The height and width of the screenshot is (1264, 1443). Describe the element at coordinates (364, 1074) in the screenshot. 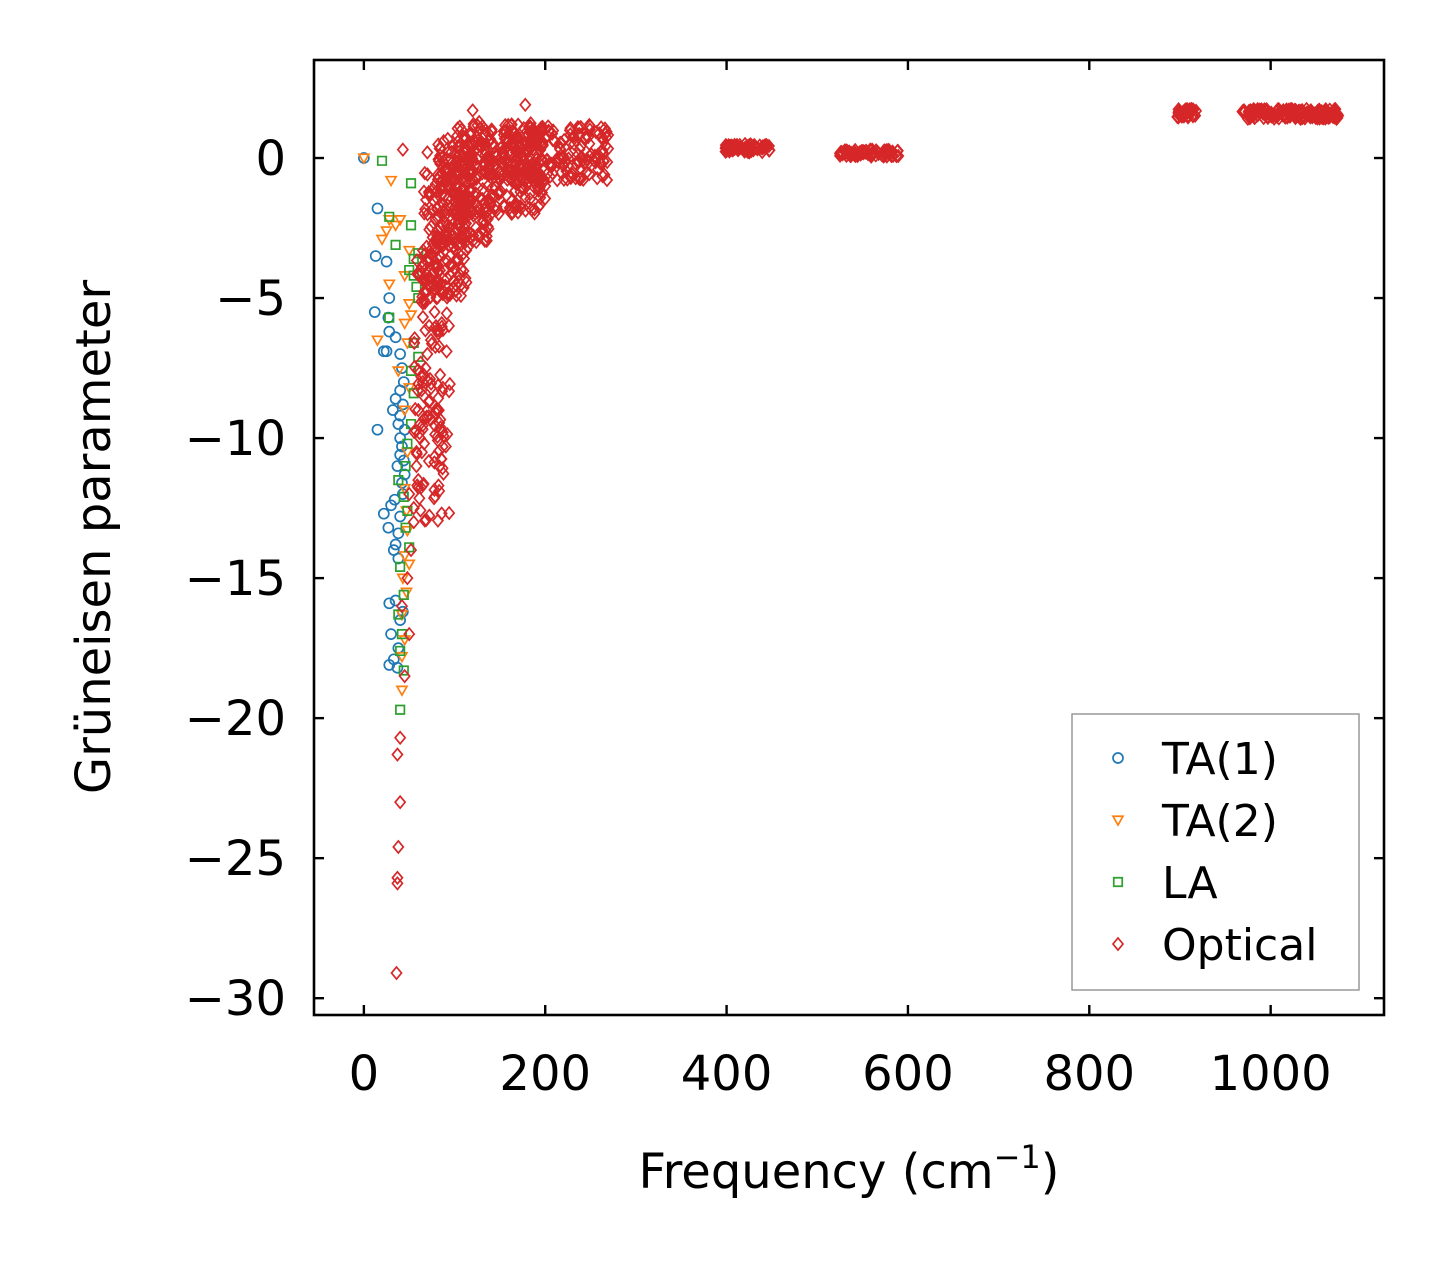

I see `x-tick-label: 0` at that location.